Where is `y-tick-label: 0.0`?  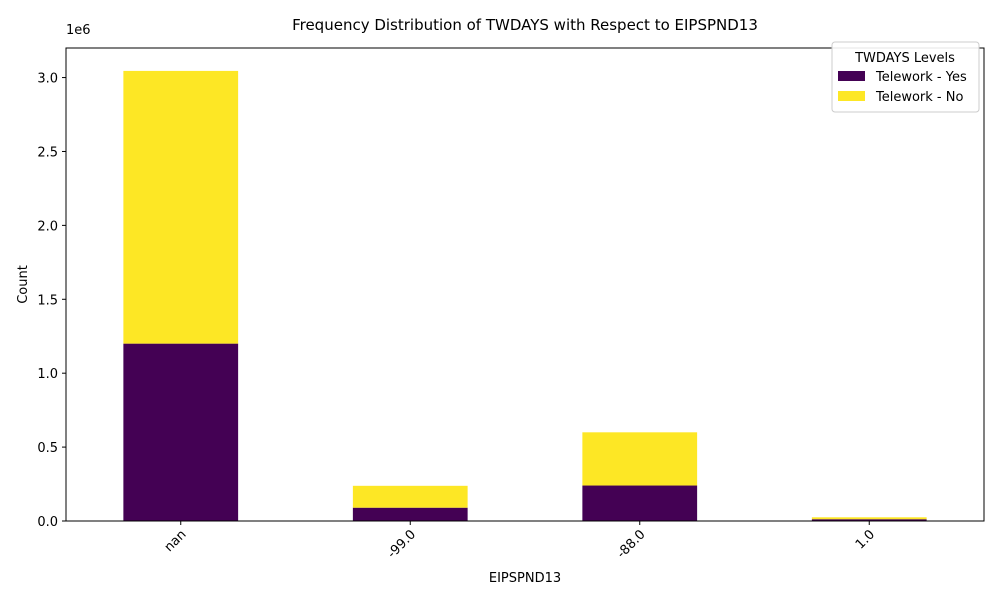 y-tick-label: 0.0 is located at coordinates (47, 522).